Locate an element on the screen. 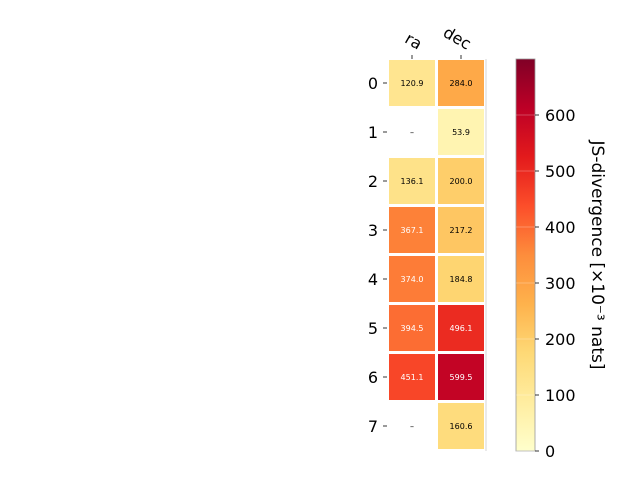 This screenshot has width=640, height=480. cell-value-label: 200.0 is located at coordinates (461, 181).